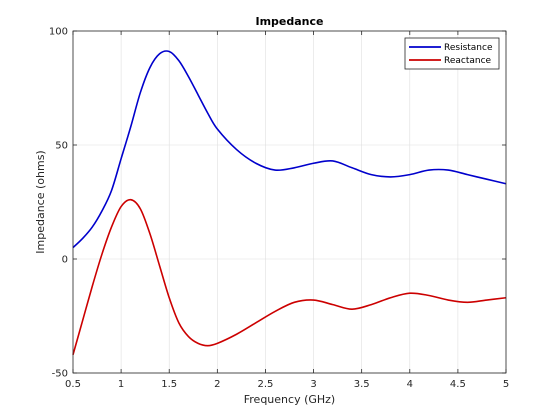  Describe the element at coordinates (265, 384) in the screenshot. I see `x-tick-label: 2.5` at that location.